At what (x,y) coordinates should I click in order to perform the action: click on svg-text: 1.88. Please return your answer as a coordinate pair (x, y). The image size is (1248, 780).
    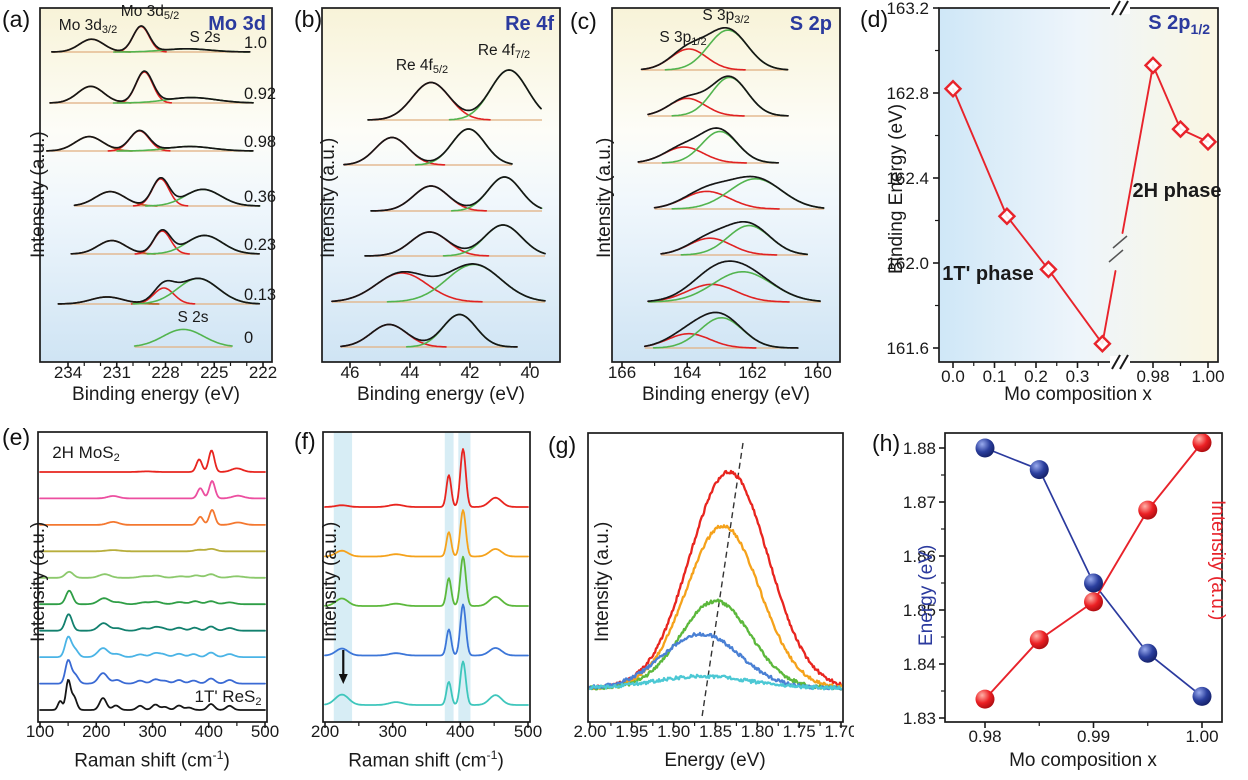
    Looking at the image, I should click on (919, 448).